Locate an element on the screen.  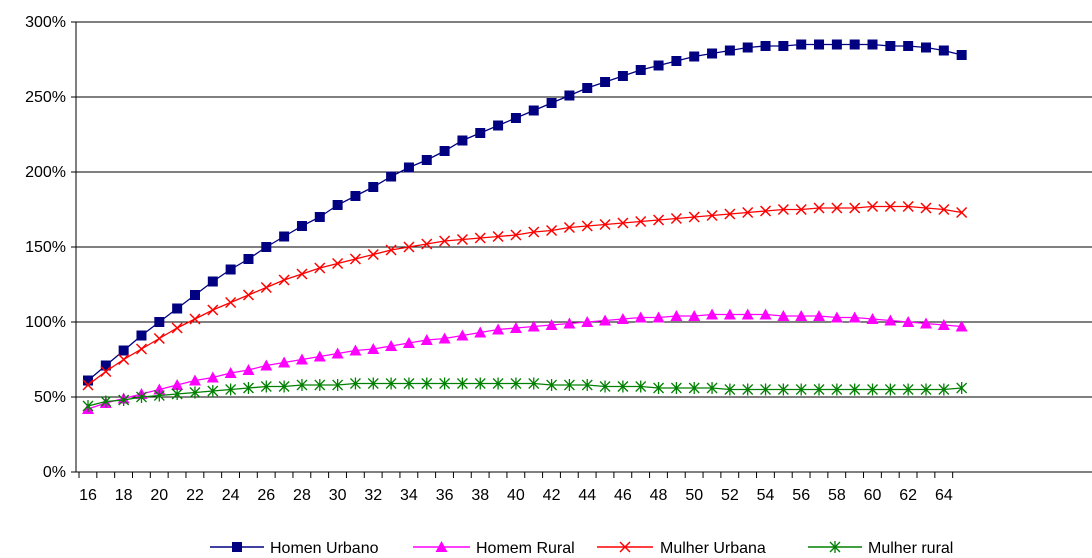
x-tick-label: 28 is located at coordinates (302, 495).